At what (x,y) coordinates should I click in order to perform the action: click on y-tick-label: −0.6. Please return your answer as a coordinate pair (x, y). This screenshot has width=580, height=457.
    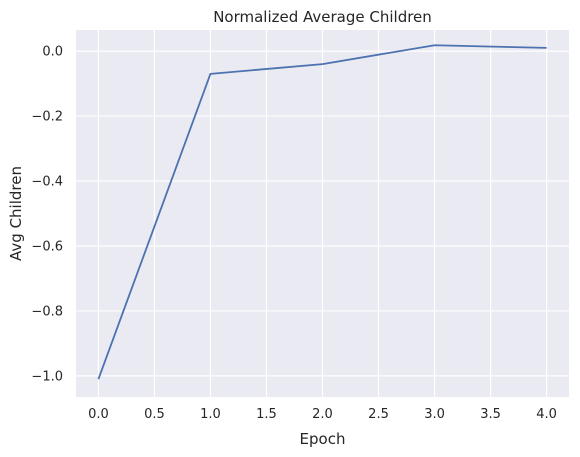
    Looking at the image, I should click on (47, 246).